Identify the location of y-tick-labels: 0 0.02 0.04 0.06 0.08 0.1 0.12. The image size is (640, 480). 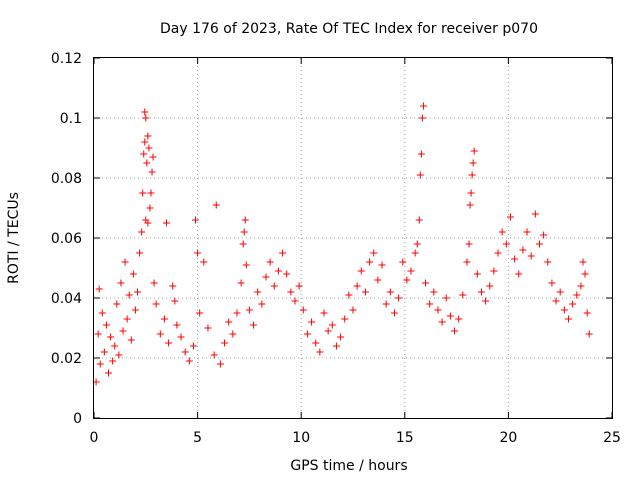
(66, 239).